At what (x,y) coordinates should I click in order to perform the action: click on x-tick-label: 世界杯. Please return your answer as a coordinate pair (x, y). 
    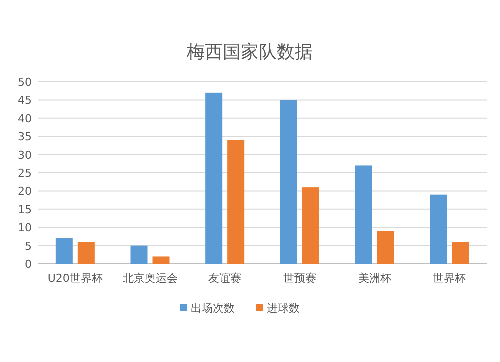
    Looking at the image, I should click on (449, 278).